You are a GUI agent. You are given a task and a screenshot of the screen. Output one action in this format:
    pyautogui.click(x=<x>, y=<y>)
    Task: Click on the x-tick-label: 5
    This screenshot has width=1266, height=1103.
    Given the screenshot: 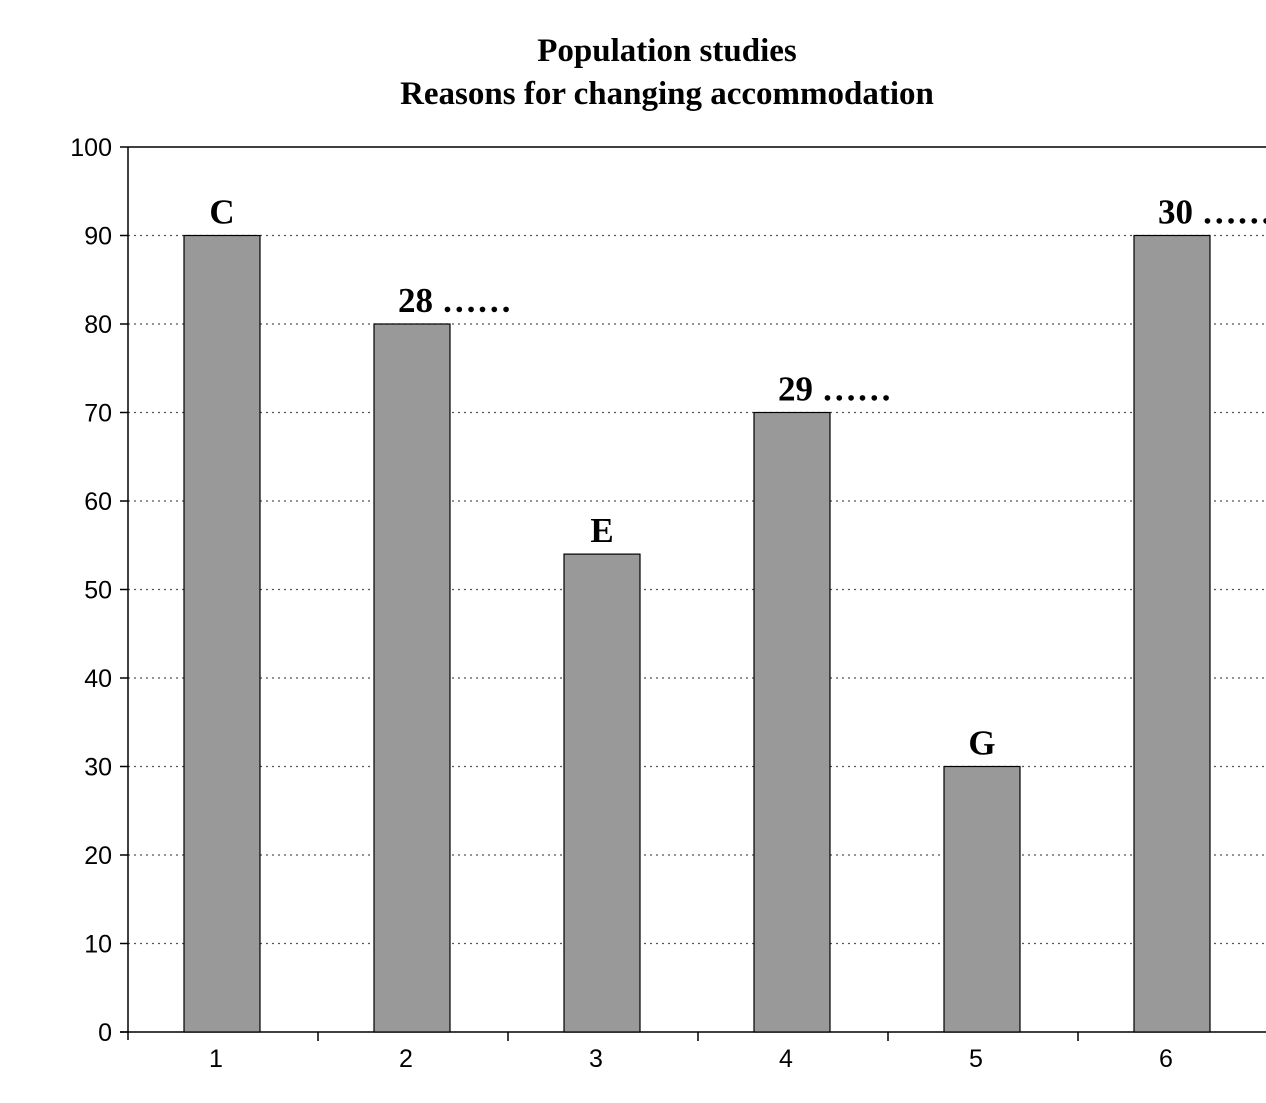 What is the action you would take?
    pyautogui.click(x=976, y=1059)
    